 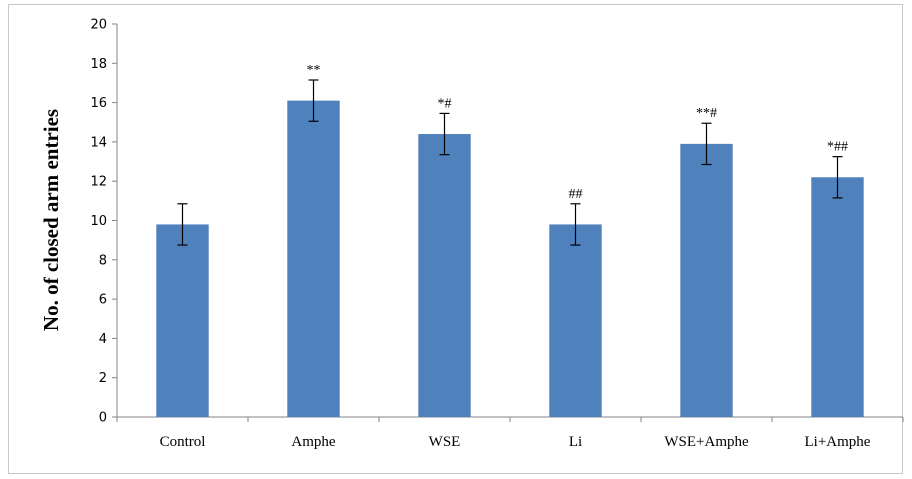 What do you see at coordinates (706, 113) in the screenshot?
I see `significance-label: **#` at bounding box center [706, 113].